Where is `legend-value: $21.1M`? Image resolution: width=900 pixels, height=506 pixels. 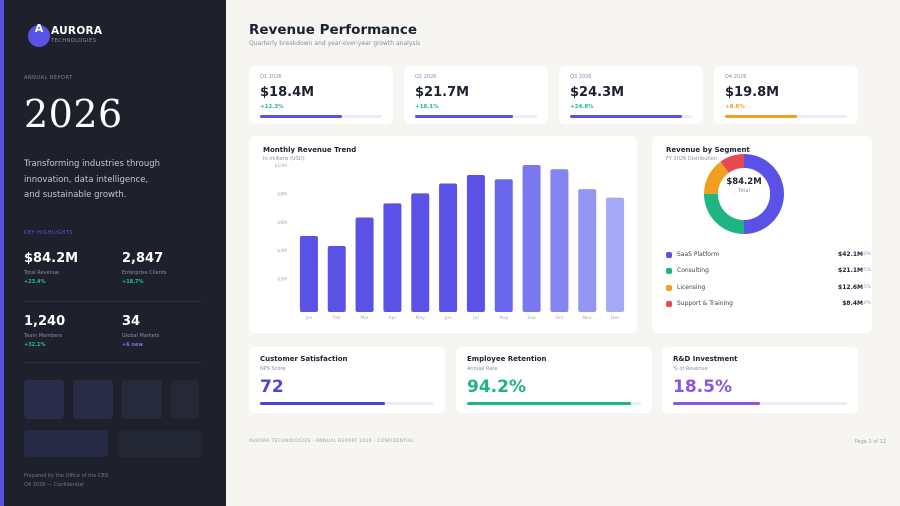 legend-value: $21.1M is located at coordinates (850, 270).